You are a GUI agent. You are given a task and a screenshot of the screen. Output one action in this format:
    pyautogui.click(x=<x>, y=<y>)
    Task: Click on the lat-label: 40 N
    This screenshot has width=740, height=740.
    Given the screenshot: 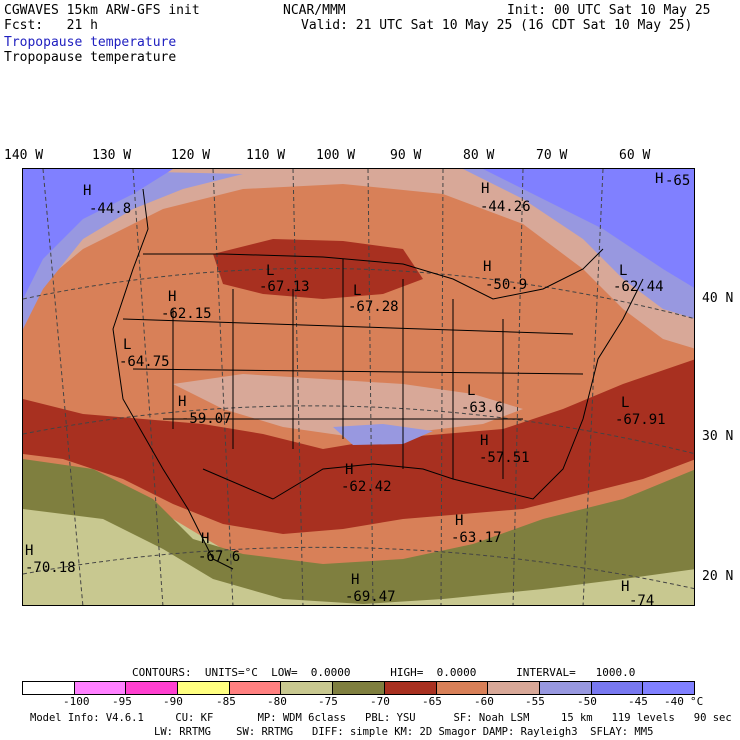 What is the action you would take?
    pyautogui.click(x=718, y=298)
    